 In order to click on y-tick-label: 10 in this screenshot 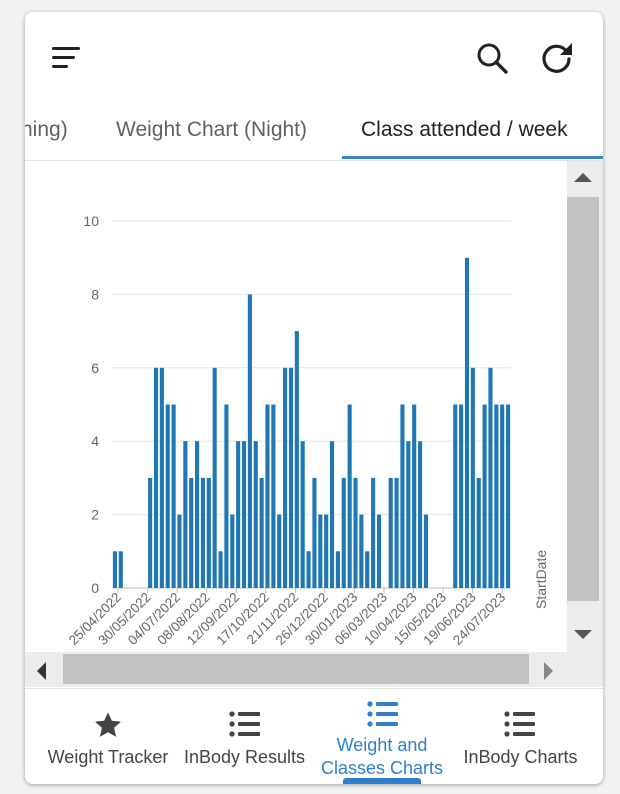, I will do `click(91, 221)`.